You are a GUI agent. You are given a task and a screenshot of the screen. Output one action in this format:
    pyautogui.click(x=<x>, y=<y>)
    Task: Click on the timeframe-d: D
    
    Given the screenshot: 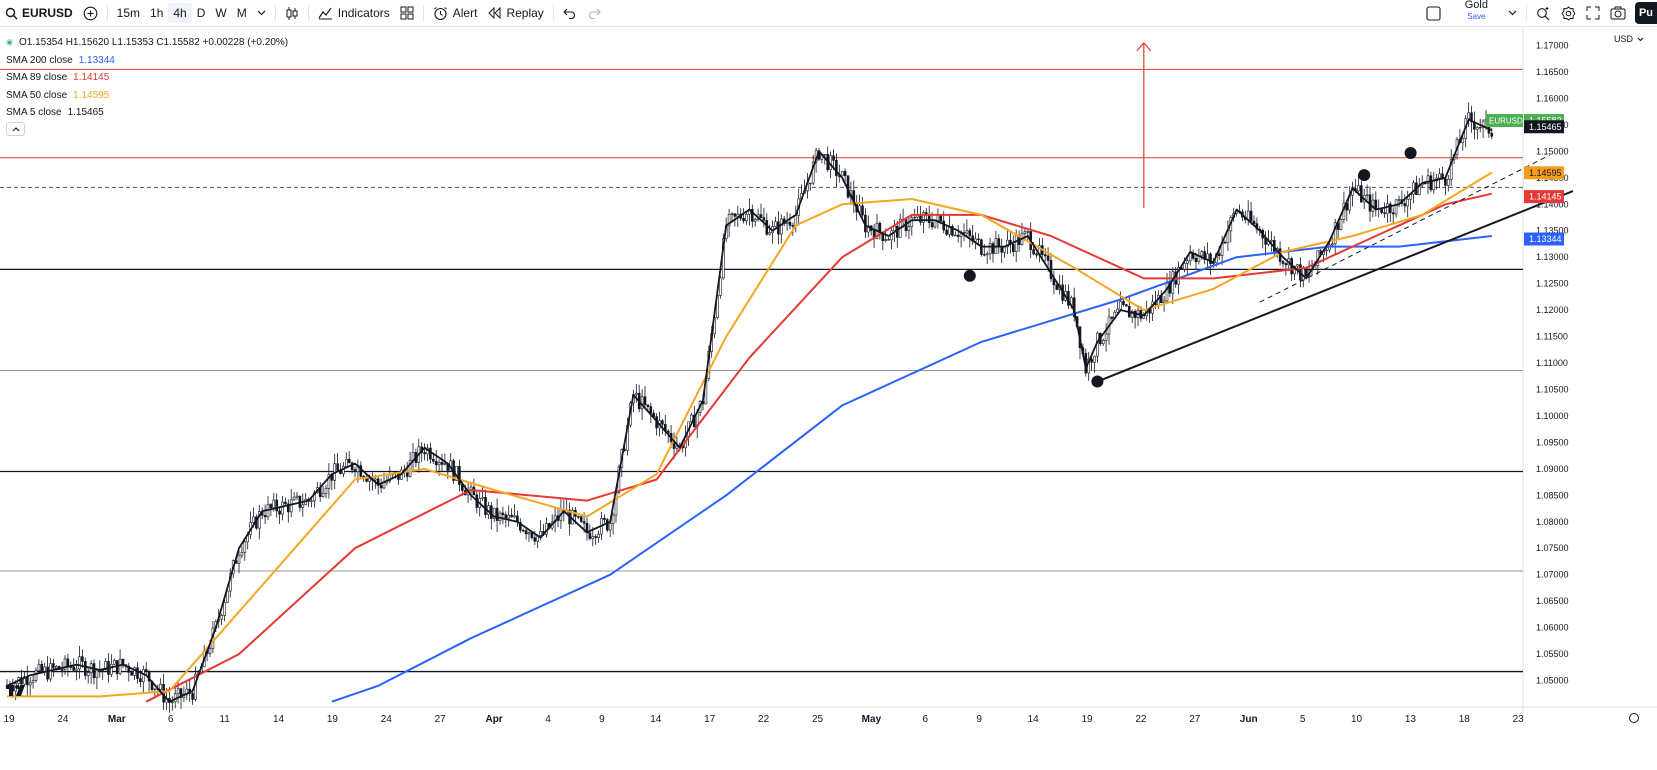 What is the action you would take?
    pyautogui.click(x=201, y=13)
    